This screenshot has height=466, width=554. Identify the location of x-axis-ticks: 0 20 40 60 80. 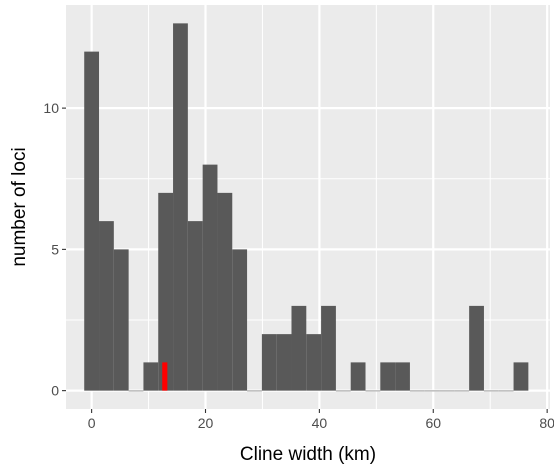
(321, 420).